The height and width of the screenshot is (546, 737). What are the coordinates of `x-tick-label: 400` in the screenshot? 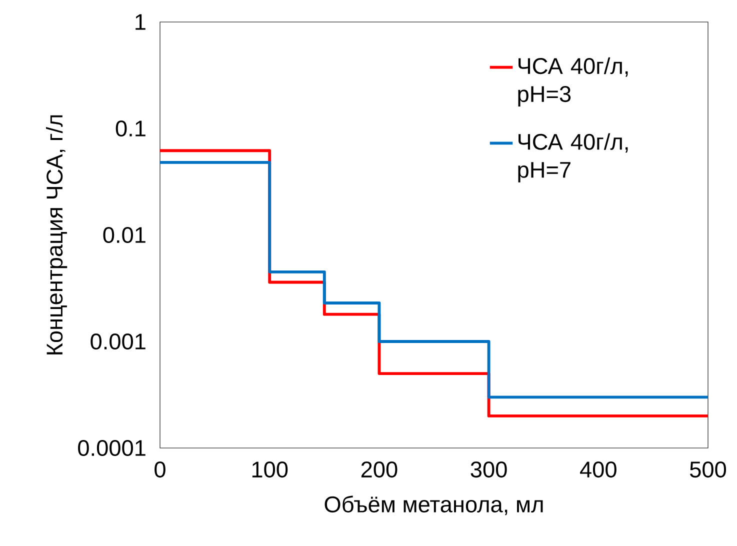 It's located at (598, 470).